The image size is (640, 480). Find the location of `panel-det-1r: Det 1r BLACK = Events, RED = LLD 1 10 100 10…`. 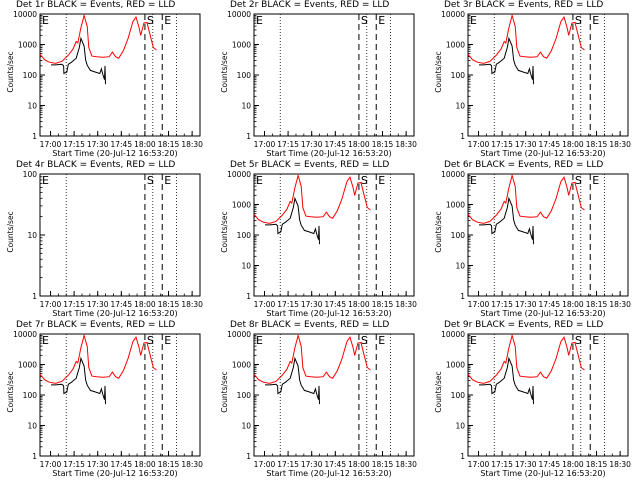

panel-det-1r: Det 1r BLACK = Events, RED = LLD 1 10 100 10… is located at coordinates (104, 79).